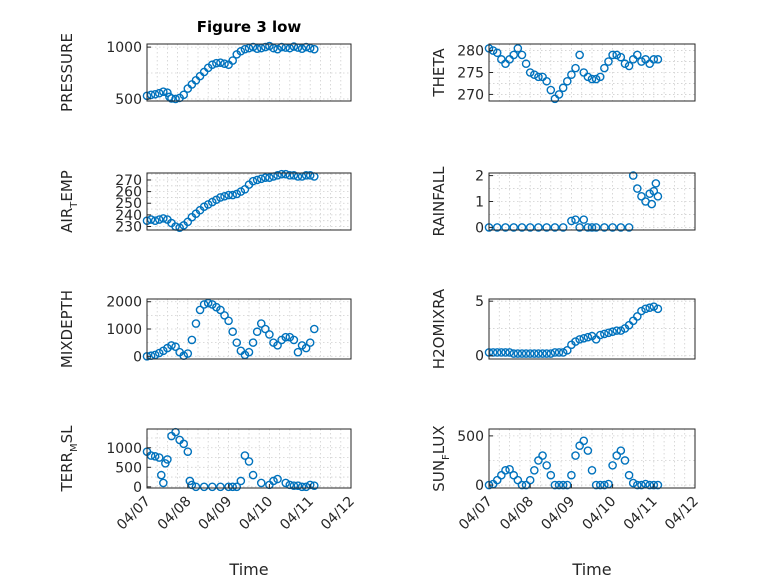  I want to click on x-tick-label: 04/11, so click(297, 514).